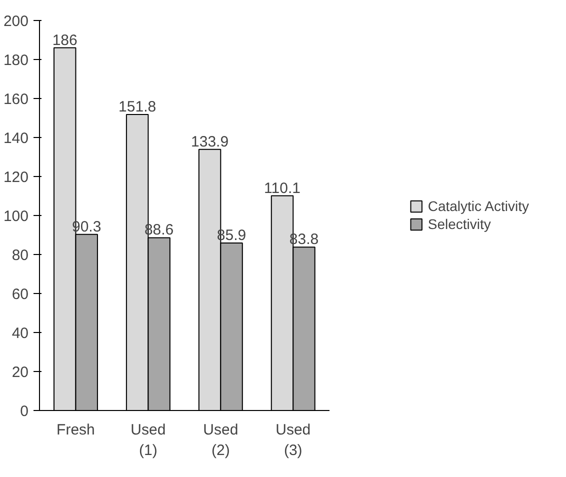 The image size is (566, 477). I want to click on x-tick-label: Used (3), so click(293, 440).